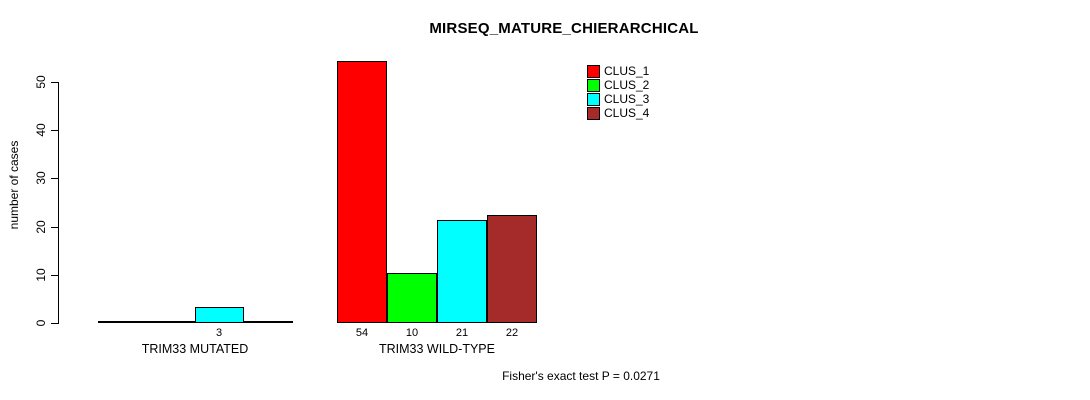 The width and height of the screenshot is (1090, 400). I want to click on bar-value-label: 10, so click(412, 333).